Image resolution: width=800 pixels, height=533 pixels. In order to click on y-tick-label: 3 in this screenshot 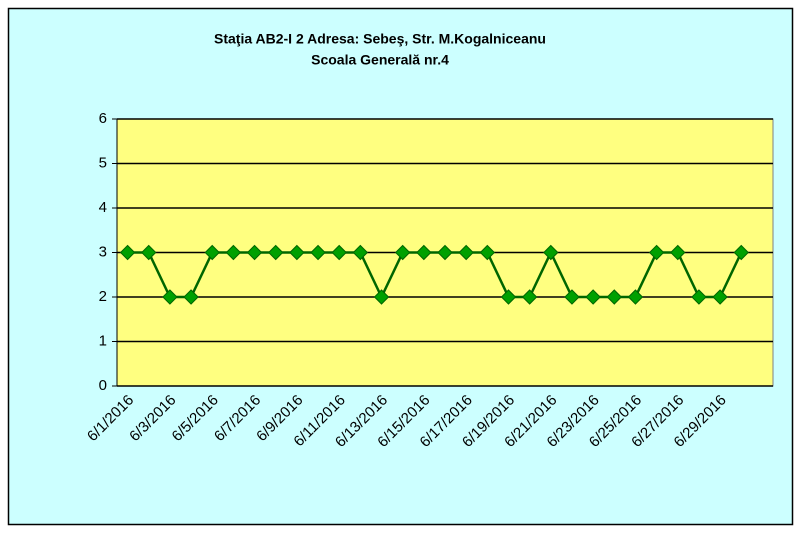, I will do `click(103, 251)`.